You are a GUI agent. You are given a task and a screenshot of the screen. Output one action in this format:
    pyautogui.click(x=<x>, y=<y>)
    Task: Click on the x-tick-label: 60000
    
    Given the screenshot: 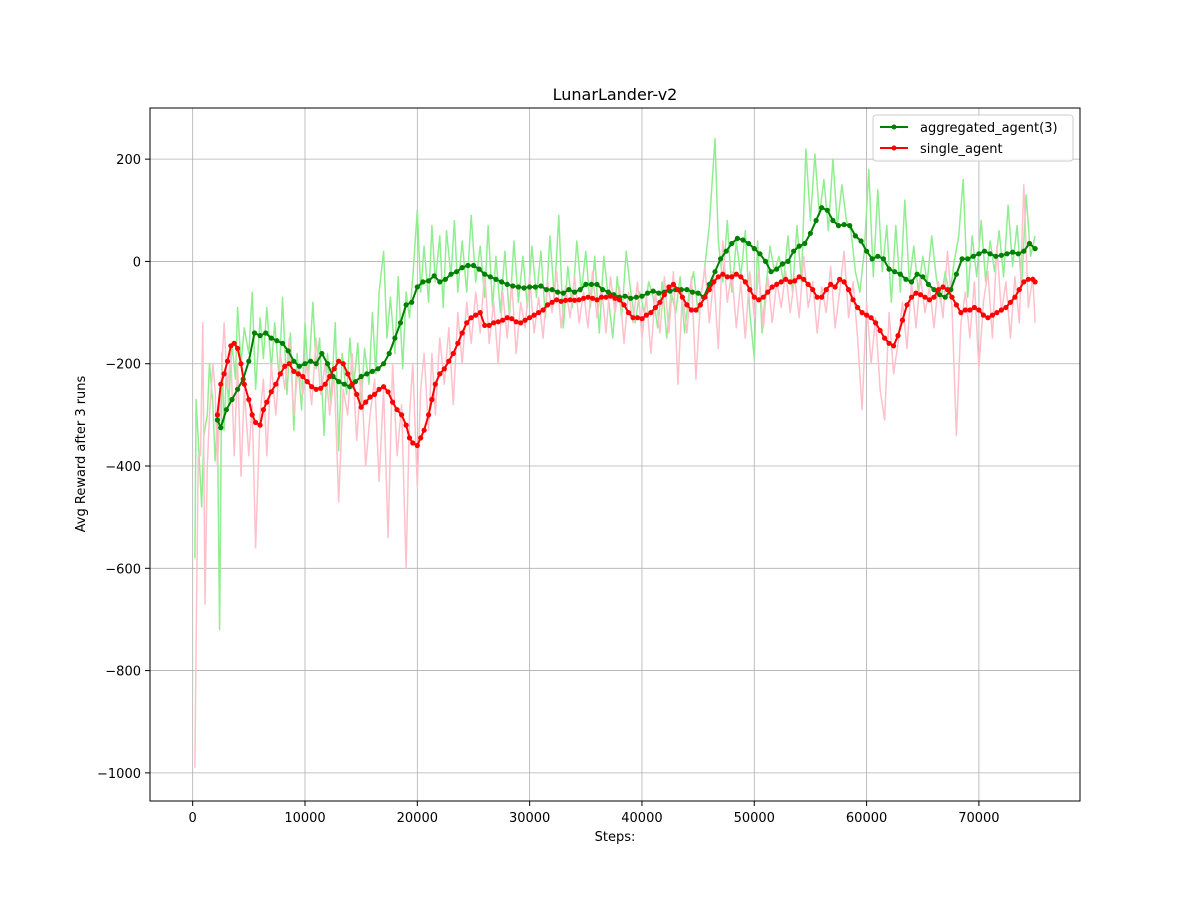 What is the action you would take?
    pyautogui.click(x=866, y=818)
    